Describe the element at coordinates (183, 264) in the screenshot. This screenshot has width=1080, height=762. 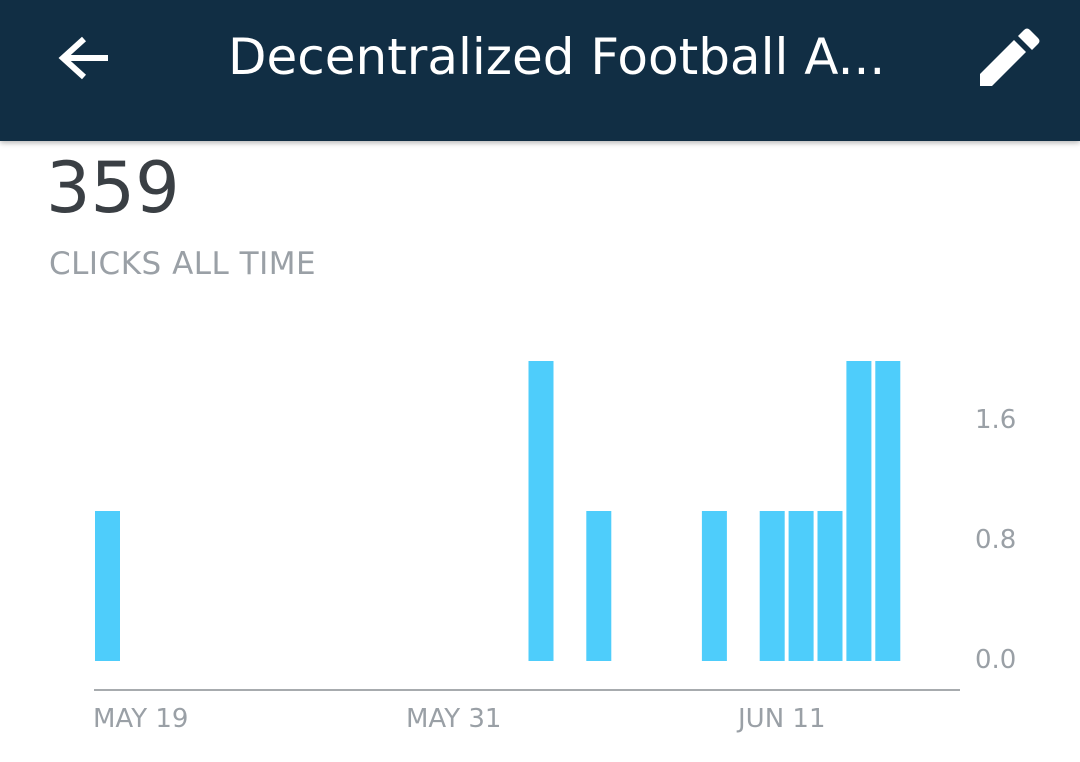
I see `total-clicks-label: CLICKS ALL TIME` at that location.